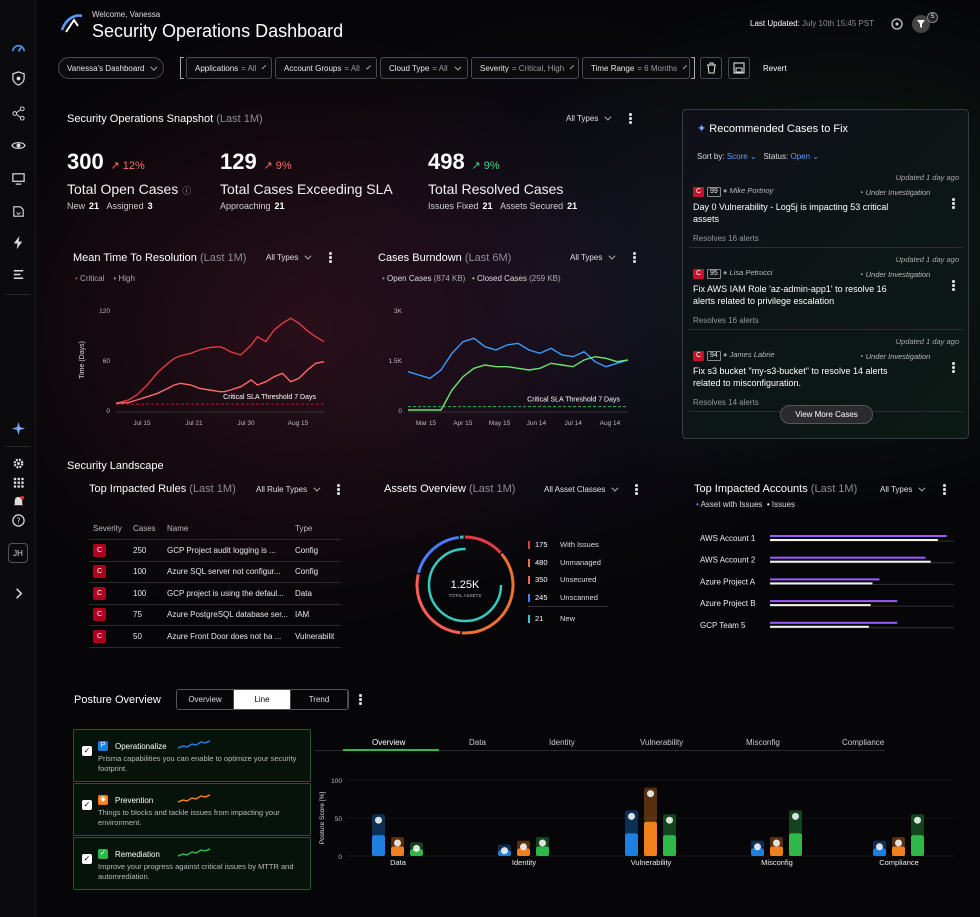 The image size is (980, 917). I want to click on view-more-cases-button: View More Cases, so click(826, 414).